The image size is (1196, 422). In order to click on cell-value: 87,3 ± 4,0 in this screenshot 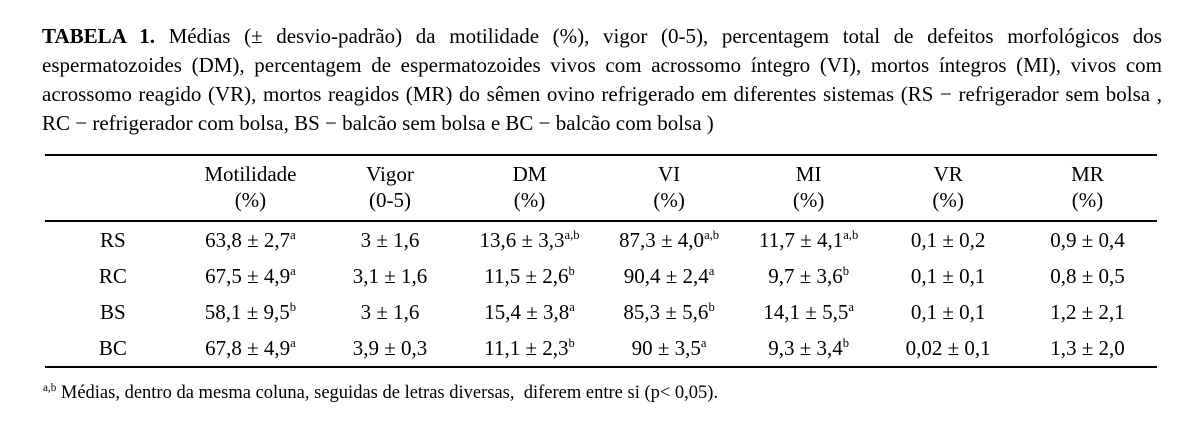, I will do `click(662, 239)`.